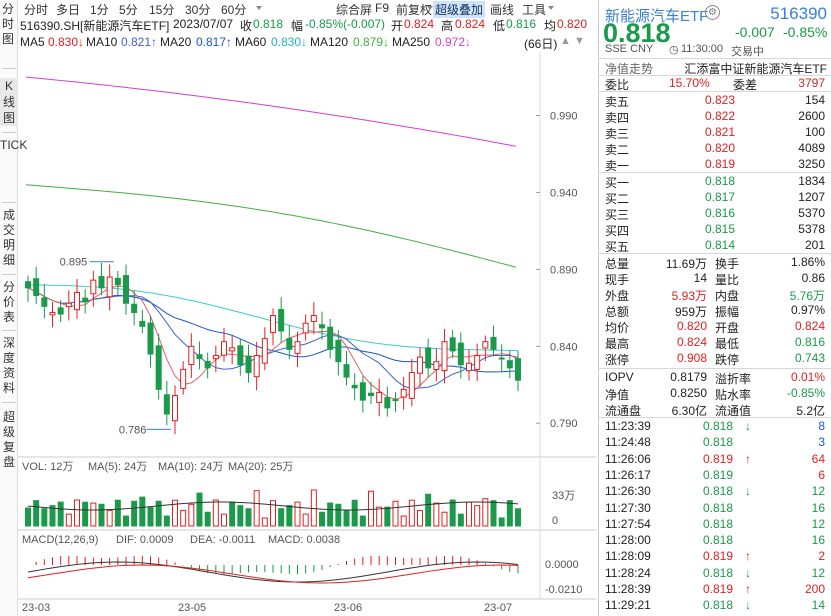 This screenshot has height=616, width=831. What do you see at coordinates (818, 523) in the screenshot?
I see `tick-volume: 12` at bounding box center [818, 523].